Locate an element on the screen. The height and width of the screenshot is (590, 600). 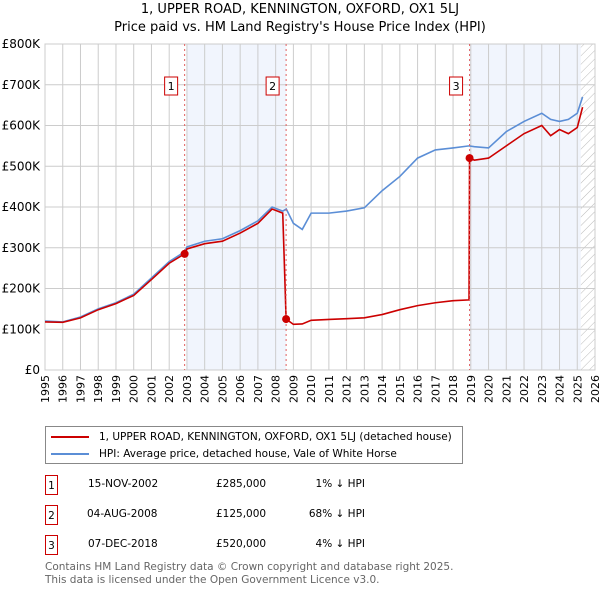
x-tick-label: 2008 is located at coordinates (276, 389).